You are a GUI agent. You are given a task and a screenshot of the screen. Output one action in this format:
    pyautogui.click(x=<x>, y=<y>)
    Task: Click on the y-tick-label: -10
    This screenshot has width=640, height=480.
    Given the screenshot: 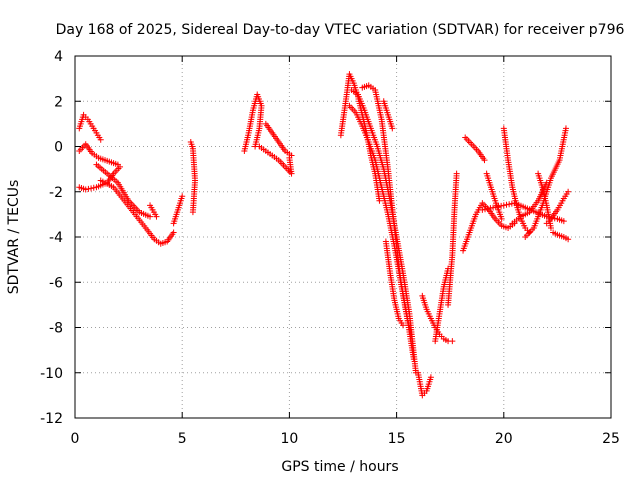 What is the action you would take?
    pyautogui.click(x=51, y=374)
    